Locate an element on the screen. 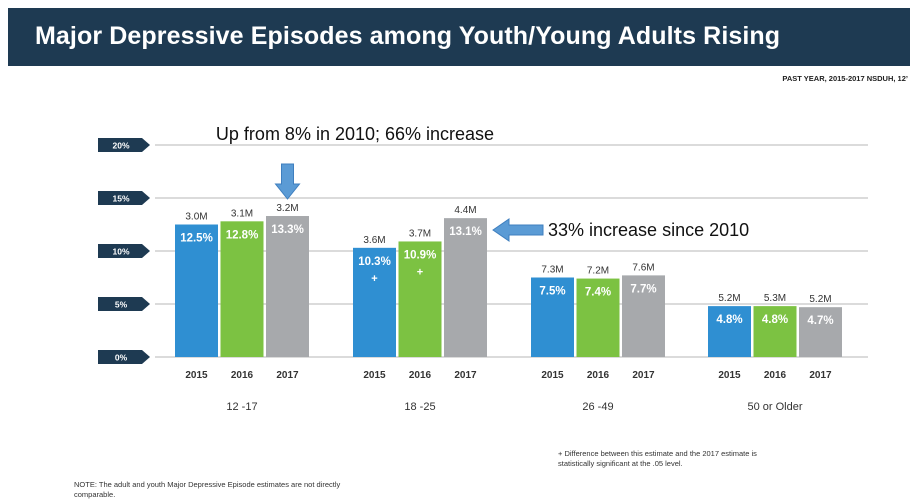 Image resolution: width=910 pixels, height=501 pixels. count-label: 3.7M is located at coordinates (420, 233).